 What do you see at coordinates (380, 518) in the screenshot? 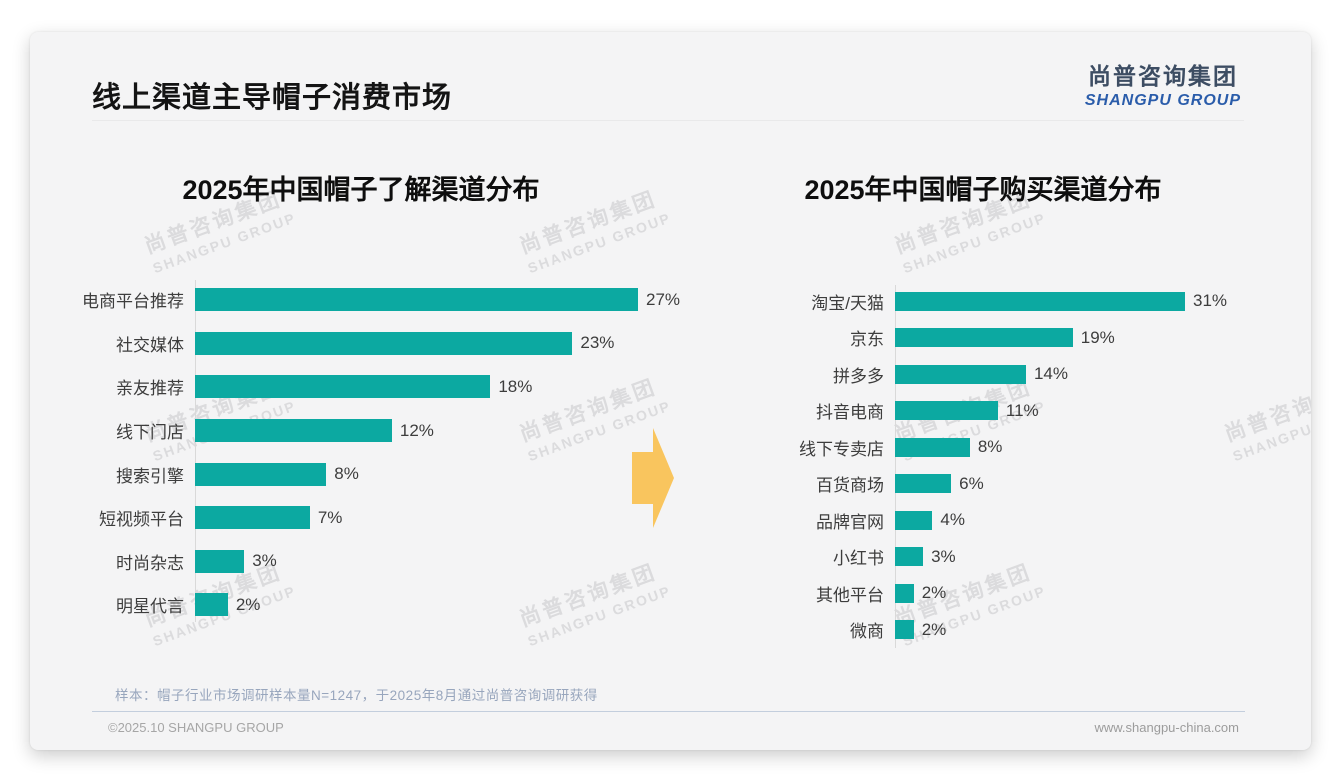
I see `bar-row: 短视频平台 7%` at bounding box center [380, 518].